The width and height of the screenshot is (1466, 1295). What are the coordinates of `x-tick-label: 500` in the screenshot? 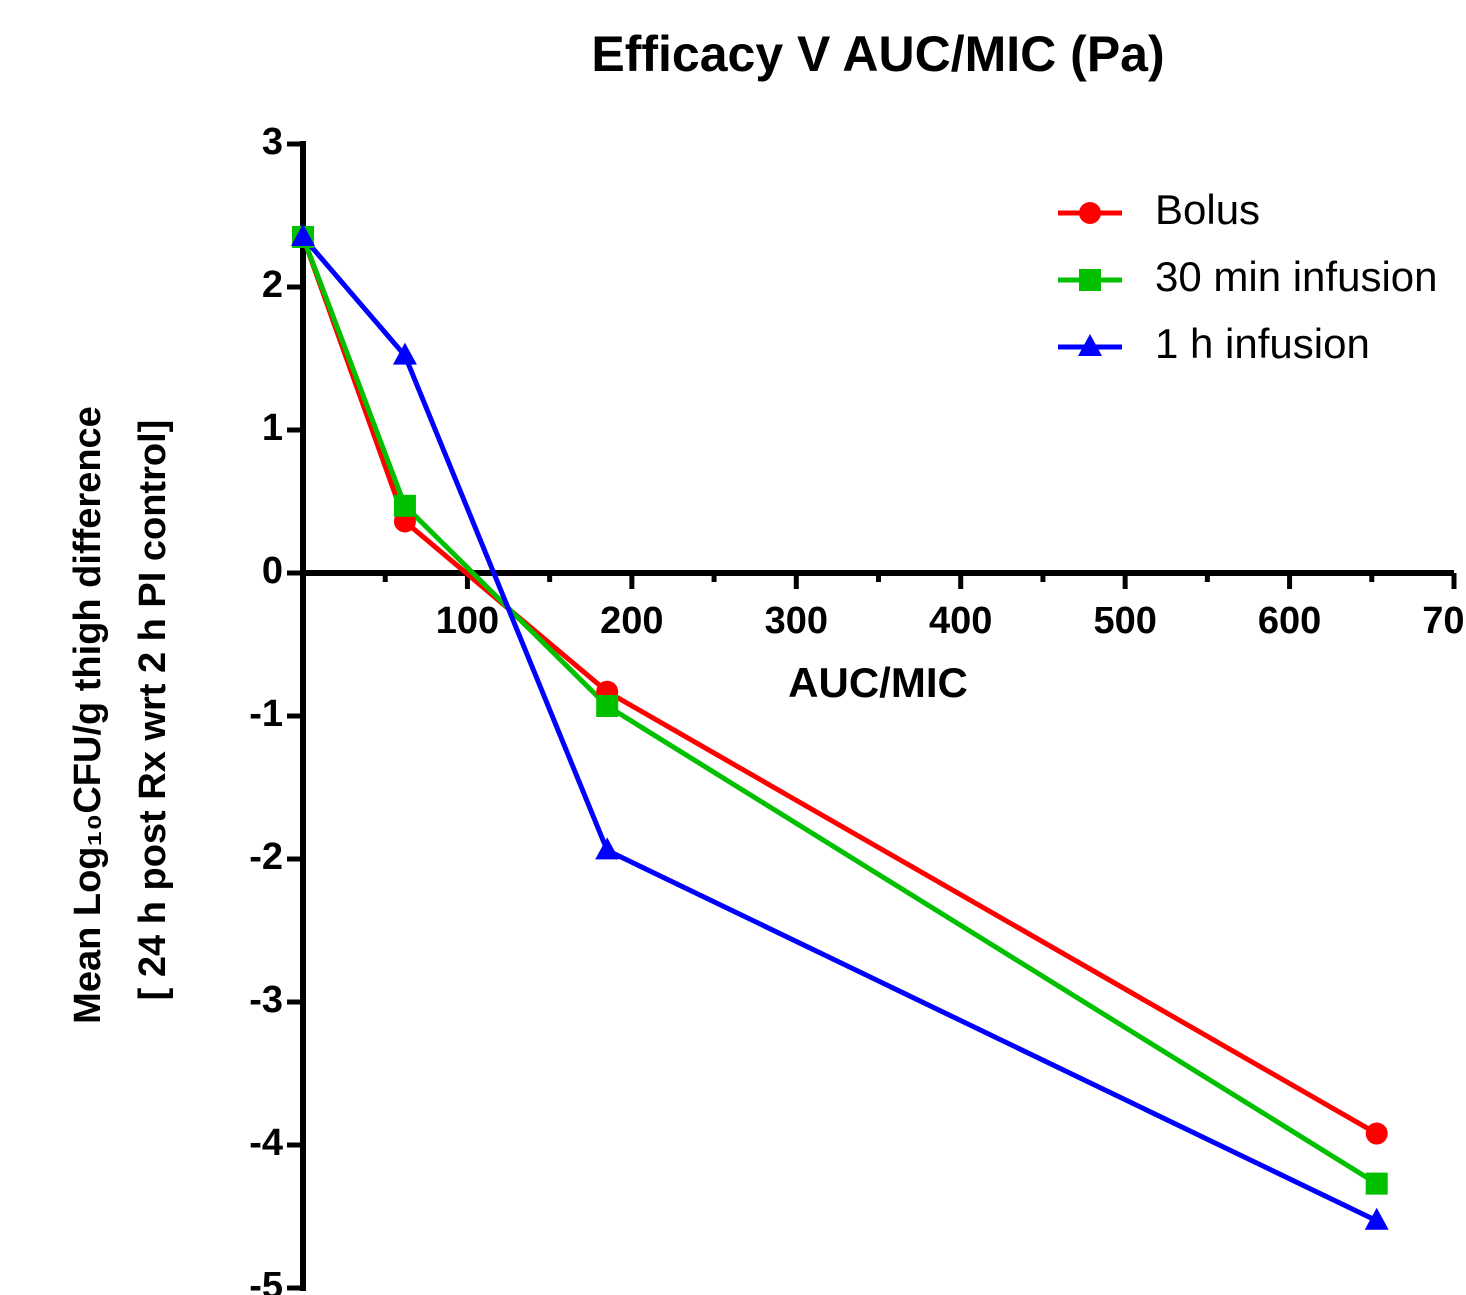 It's located at (1124, 621).